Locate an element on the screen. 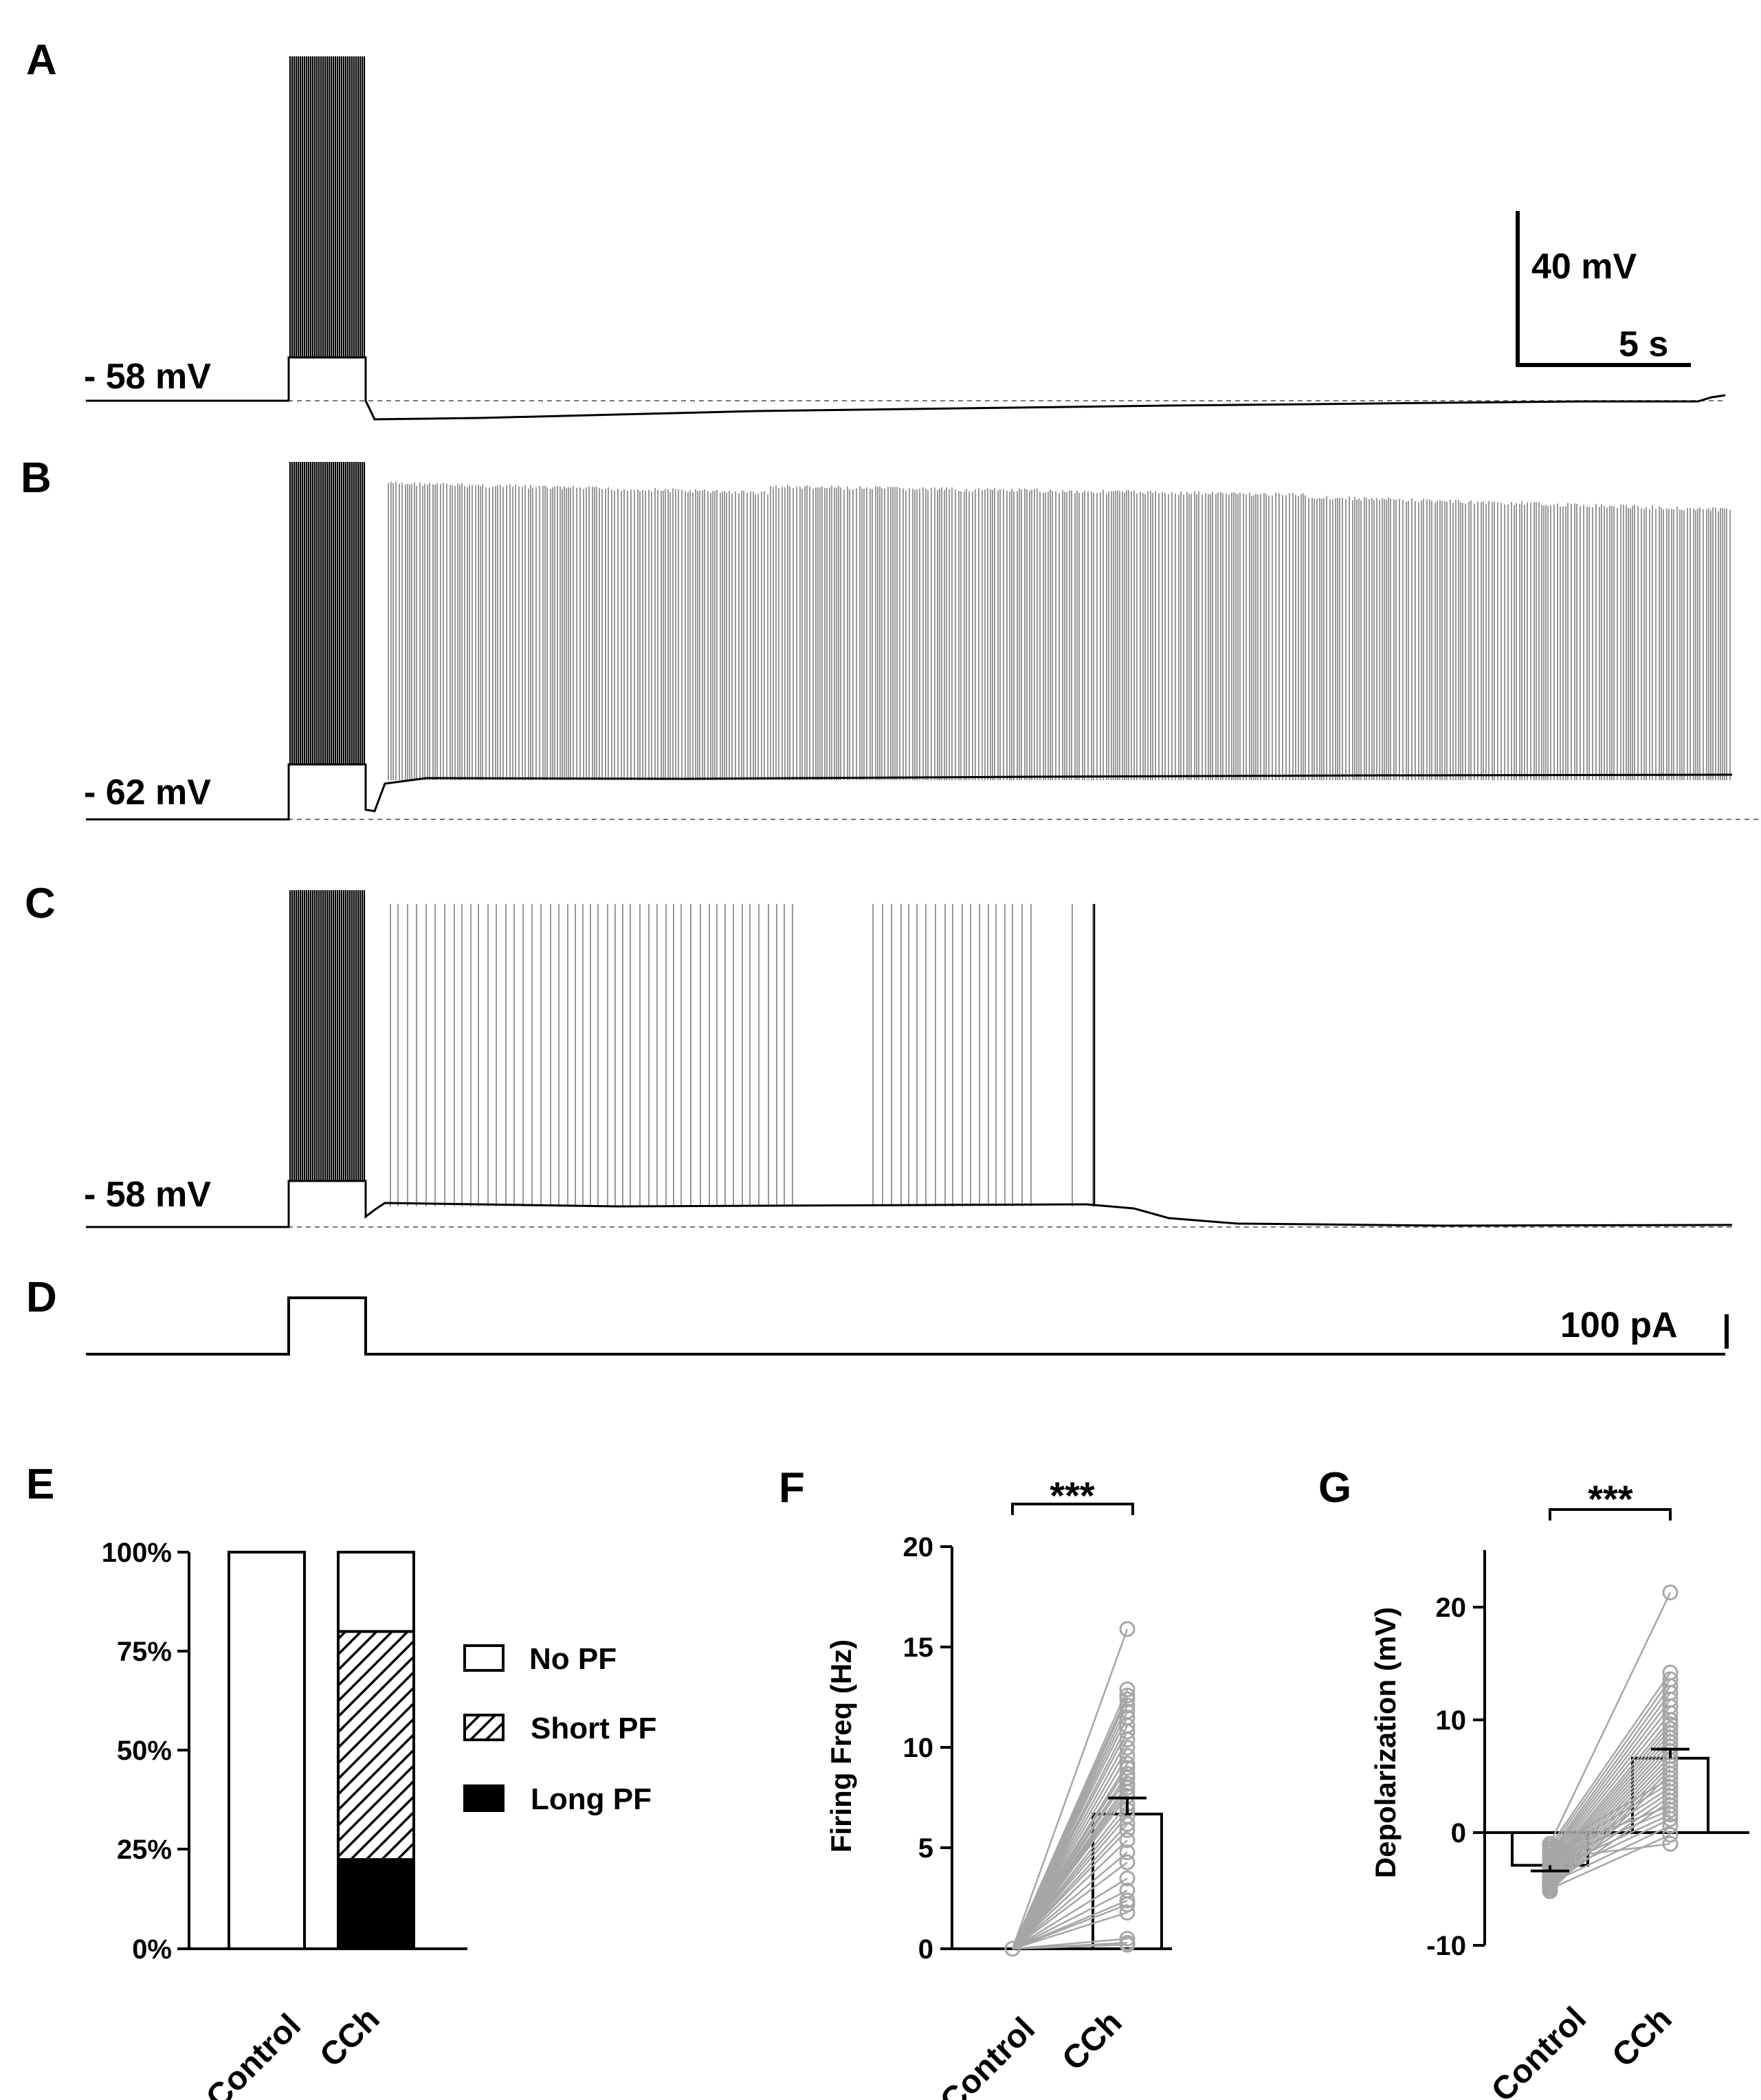  legend-label-no-pf: No PF is located at coordinates (573, 1659).